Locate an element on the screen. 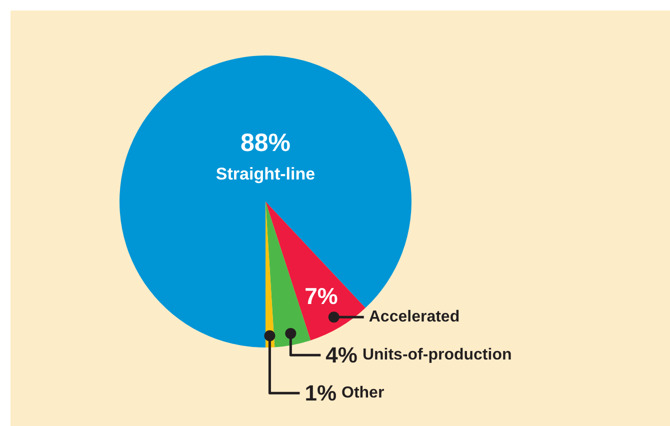 The image size is (670, 426). data-label: 4% is located at coordinates (342, 355).